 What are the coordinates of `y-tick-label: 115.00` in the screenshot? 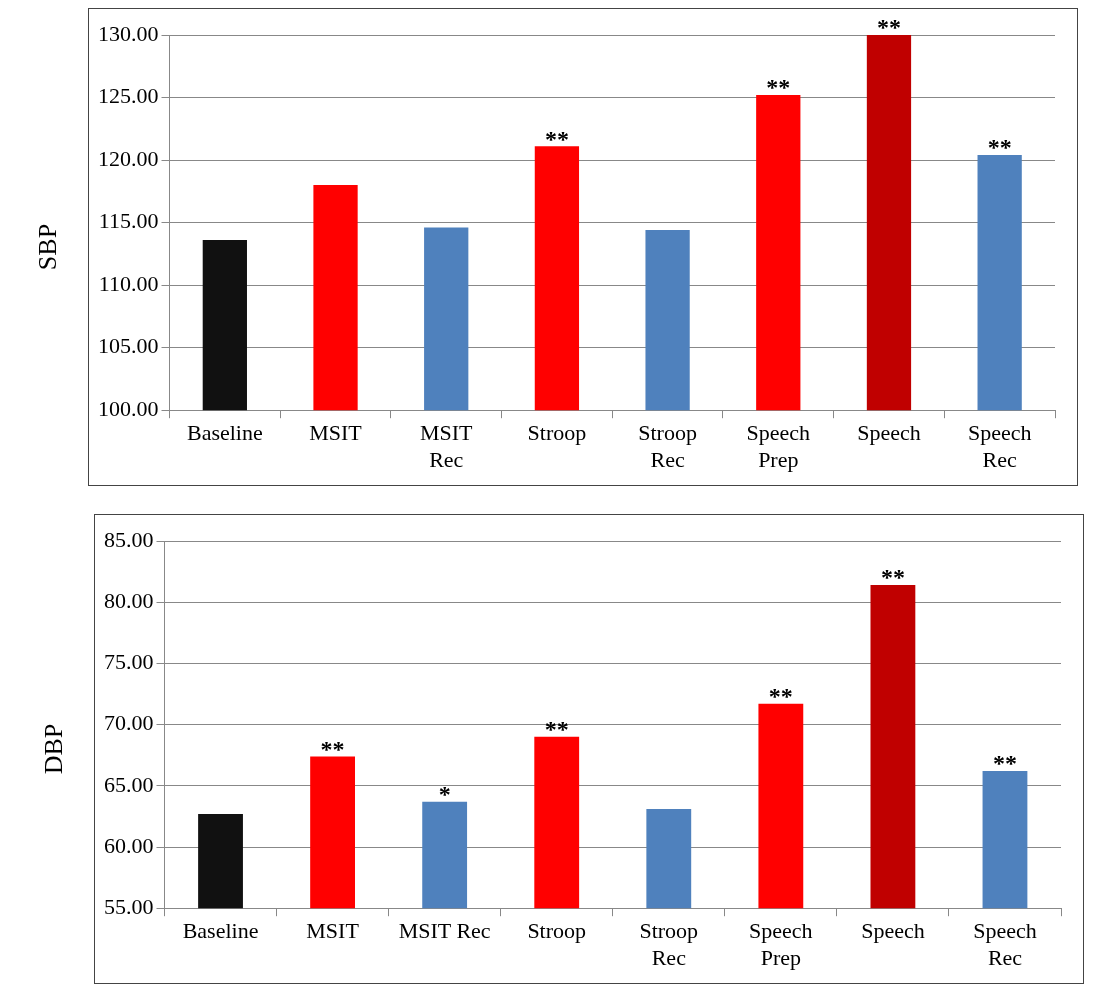 It's located at (128, 221).